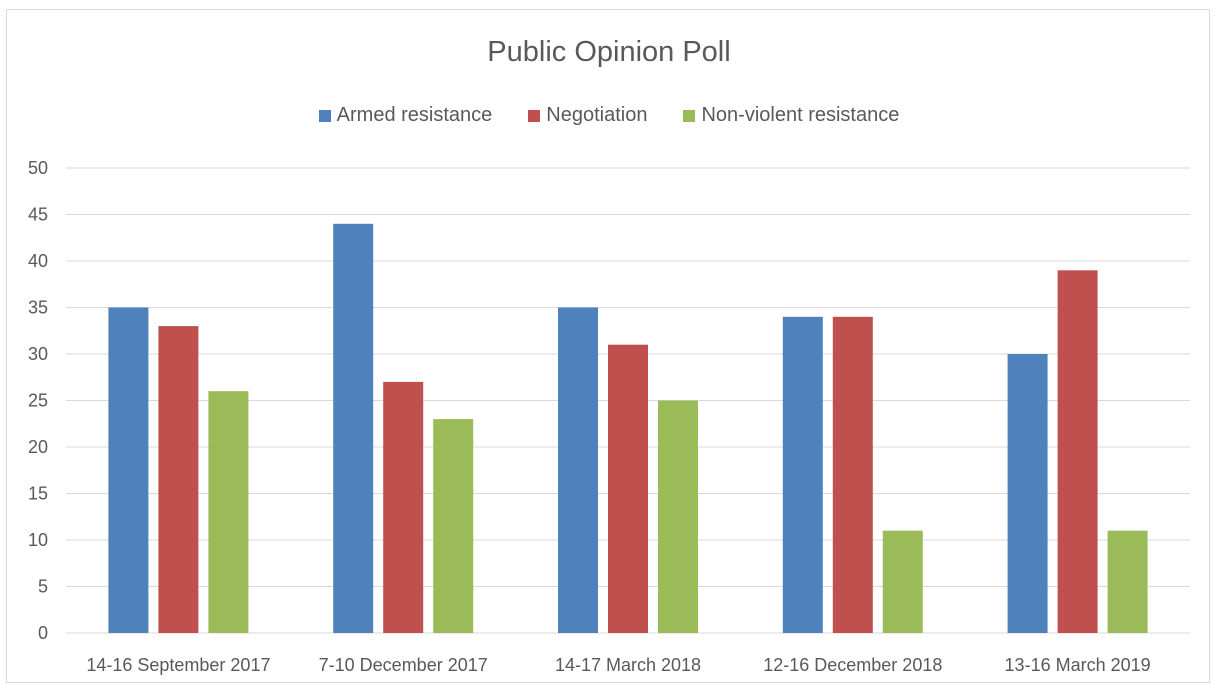 This screenshot has width=1218, height=689. I want to click on y-tick-label: 45, so click(38, 215).